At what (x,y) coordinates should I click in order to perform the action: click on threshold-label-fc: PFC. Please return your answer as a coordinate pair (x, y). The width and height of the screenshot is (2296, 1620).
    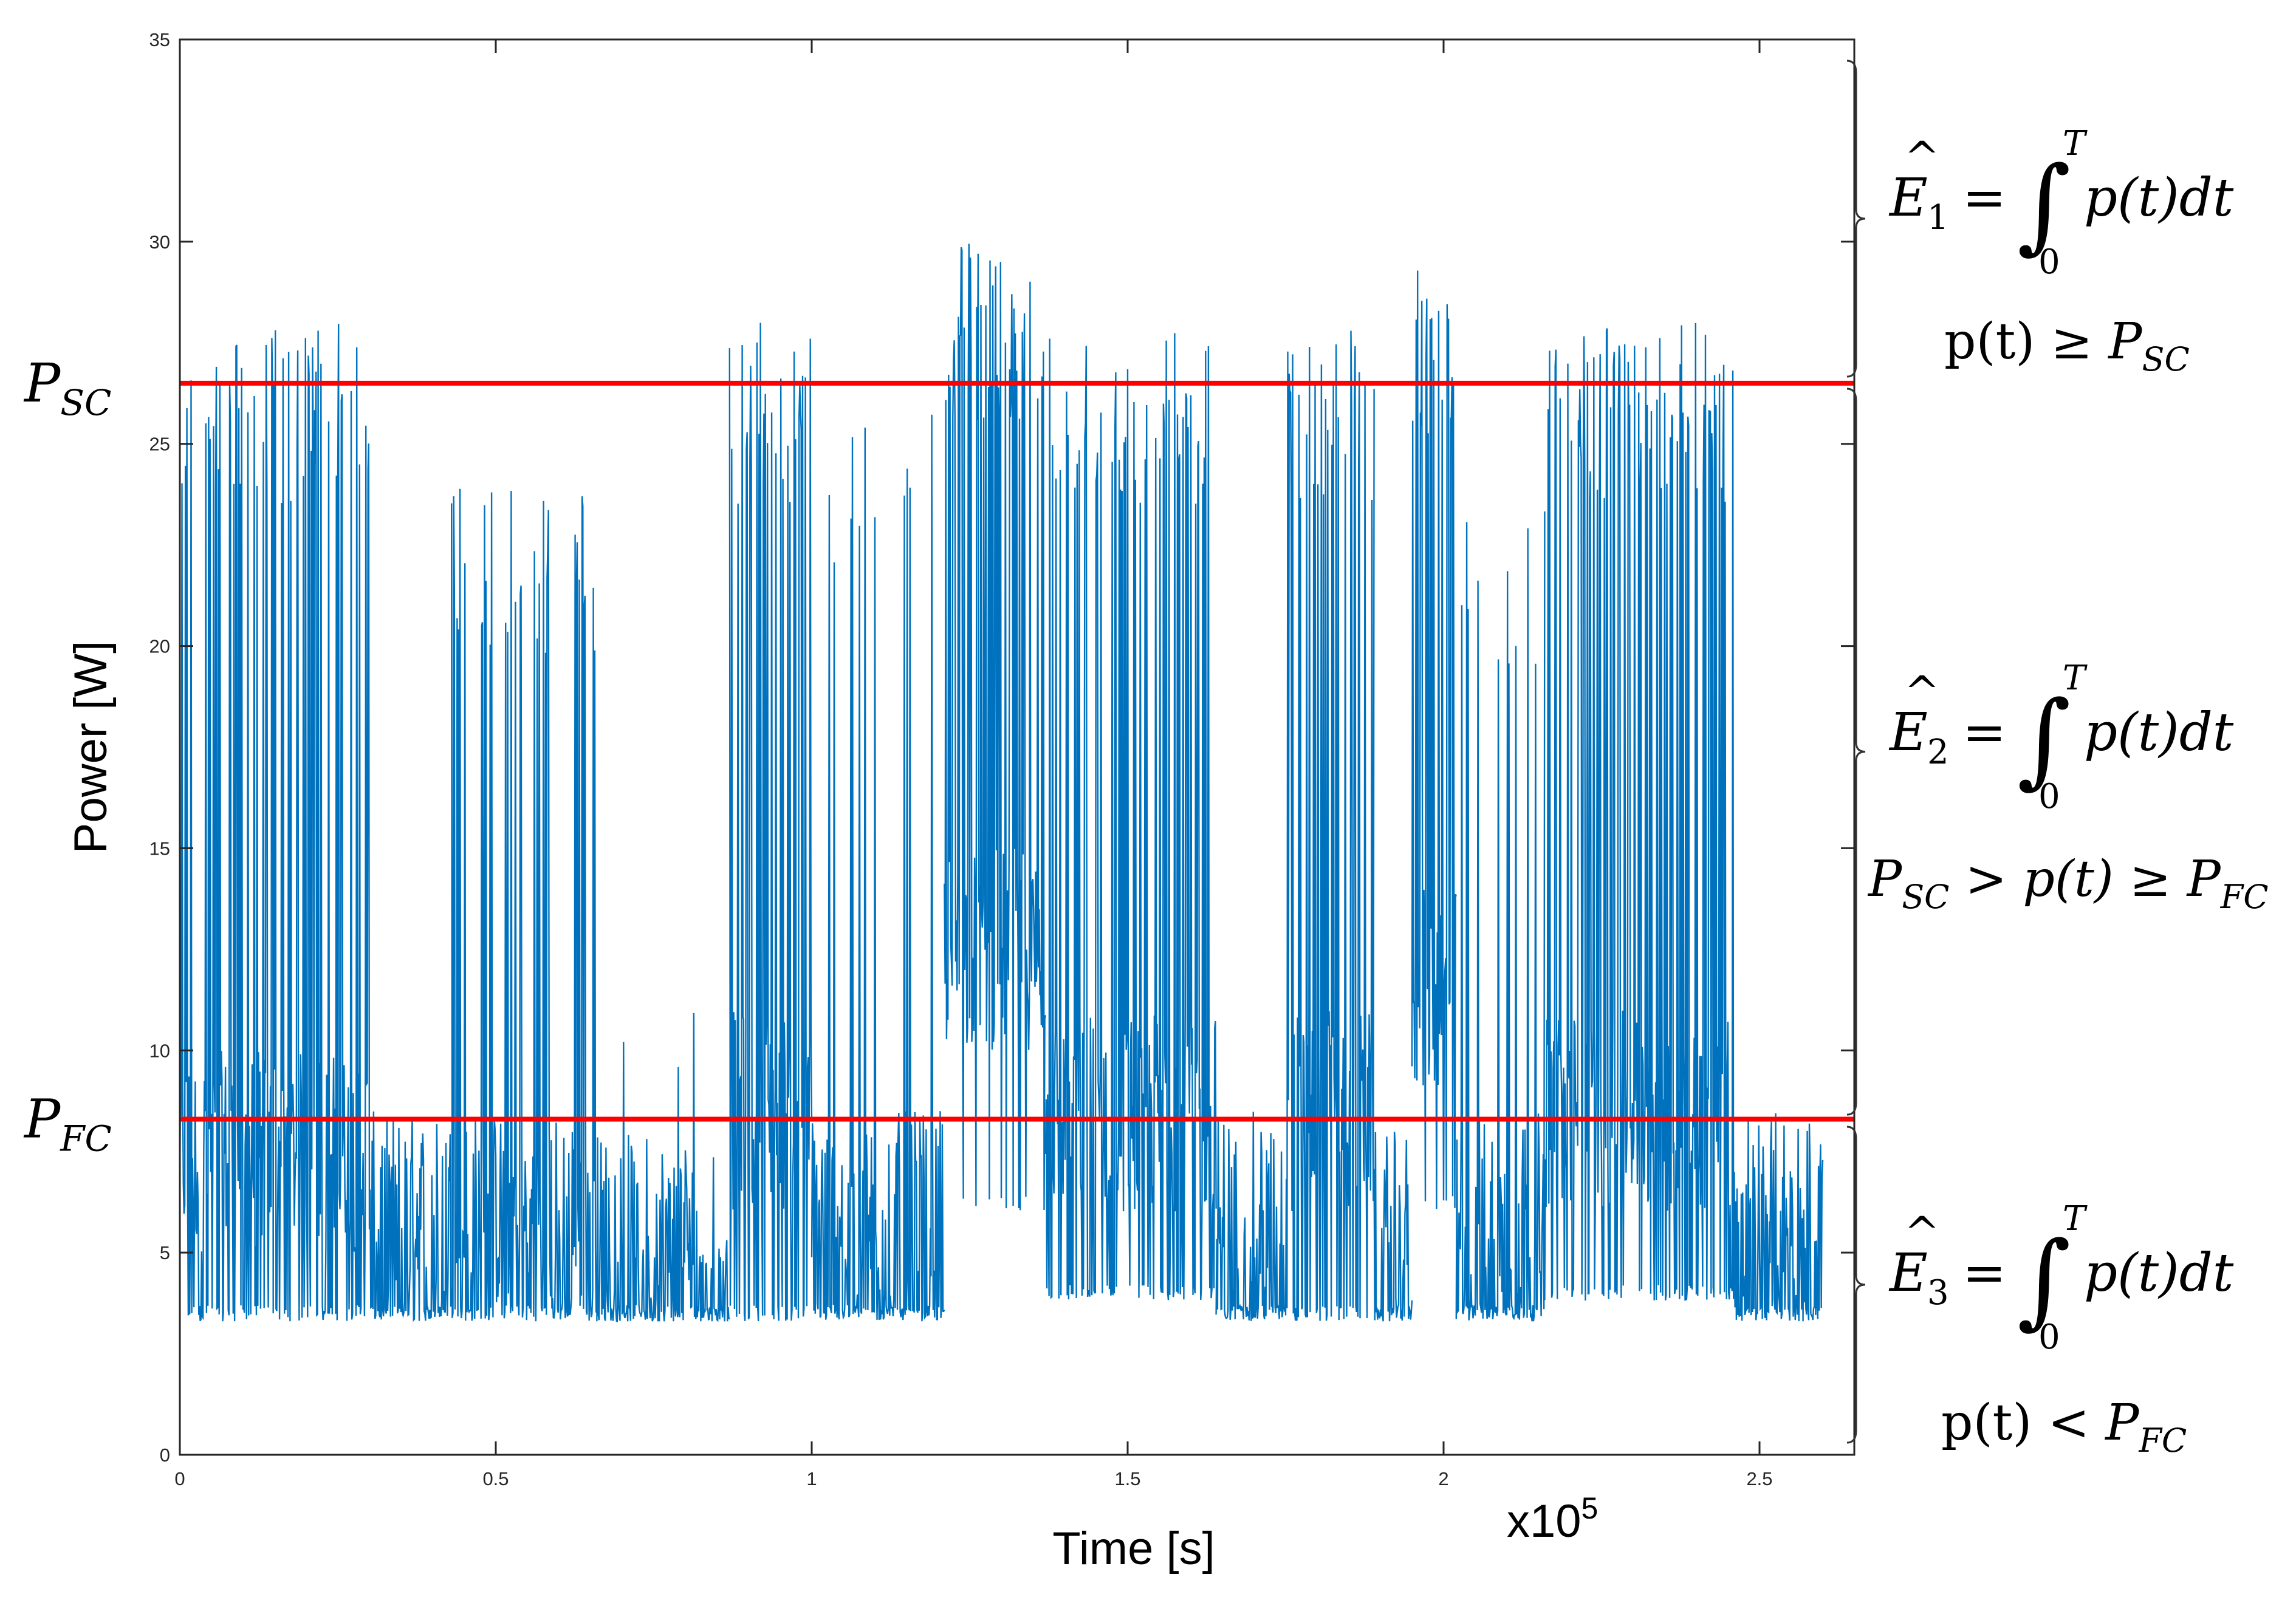
    Looking at the image, I should click on (67, 1123).